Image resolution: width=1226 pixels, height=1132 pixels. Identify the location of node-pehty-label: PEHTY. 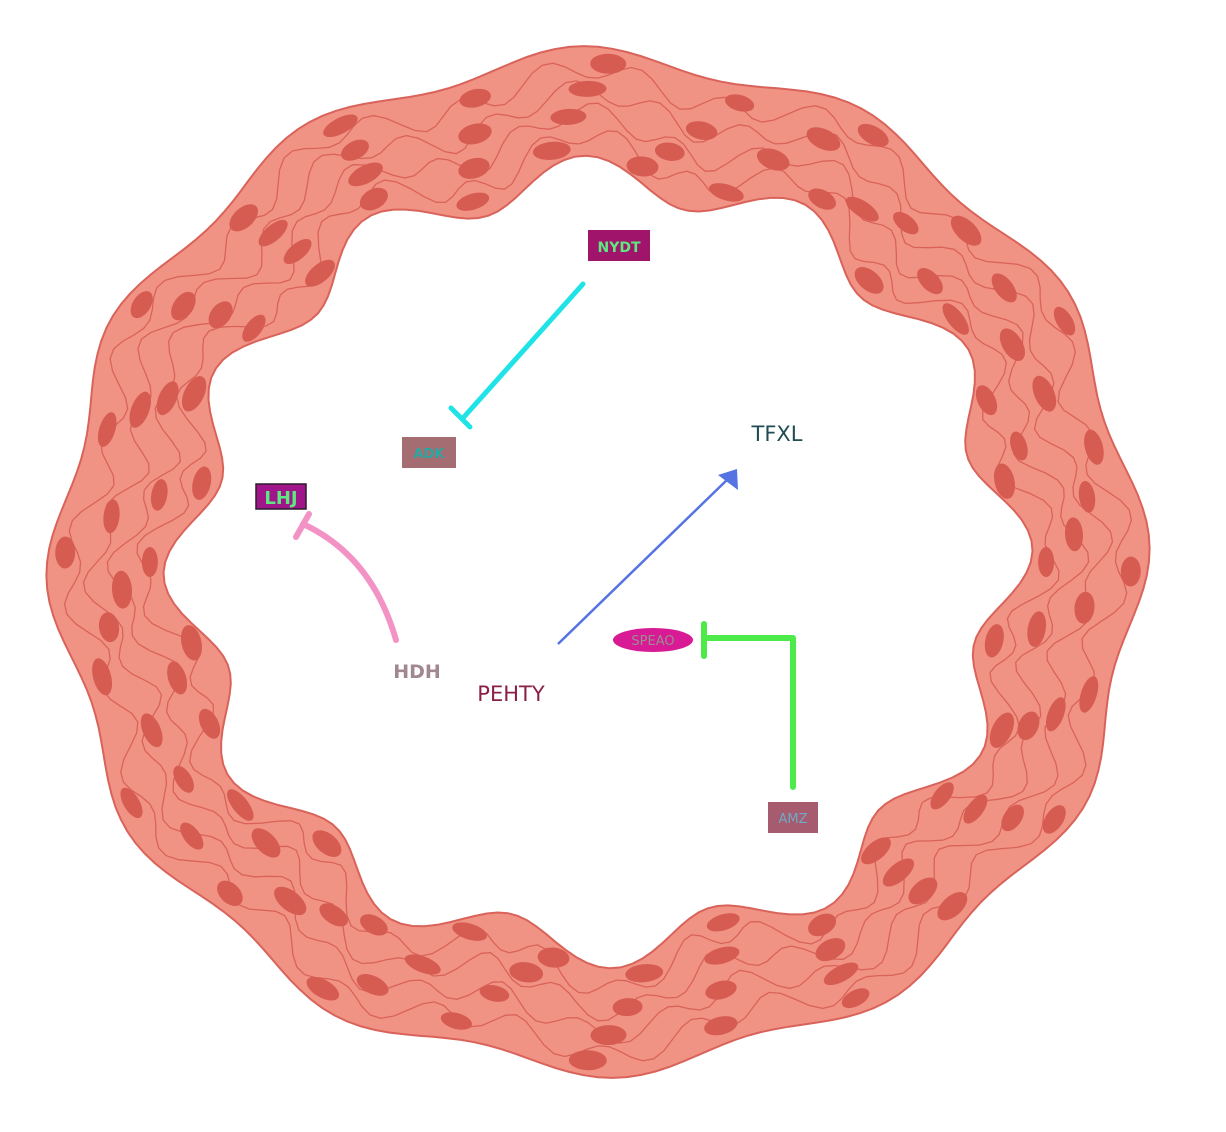
(511, 694).